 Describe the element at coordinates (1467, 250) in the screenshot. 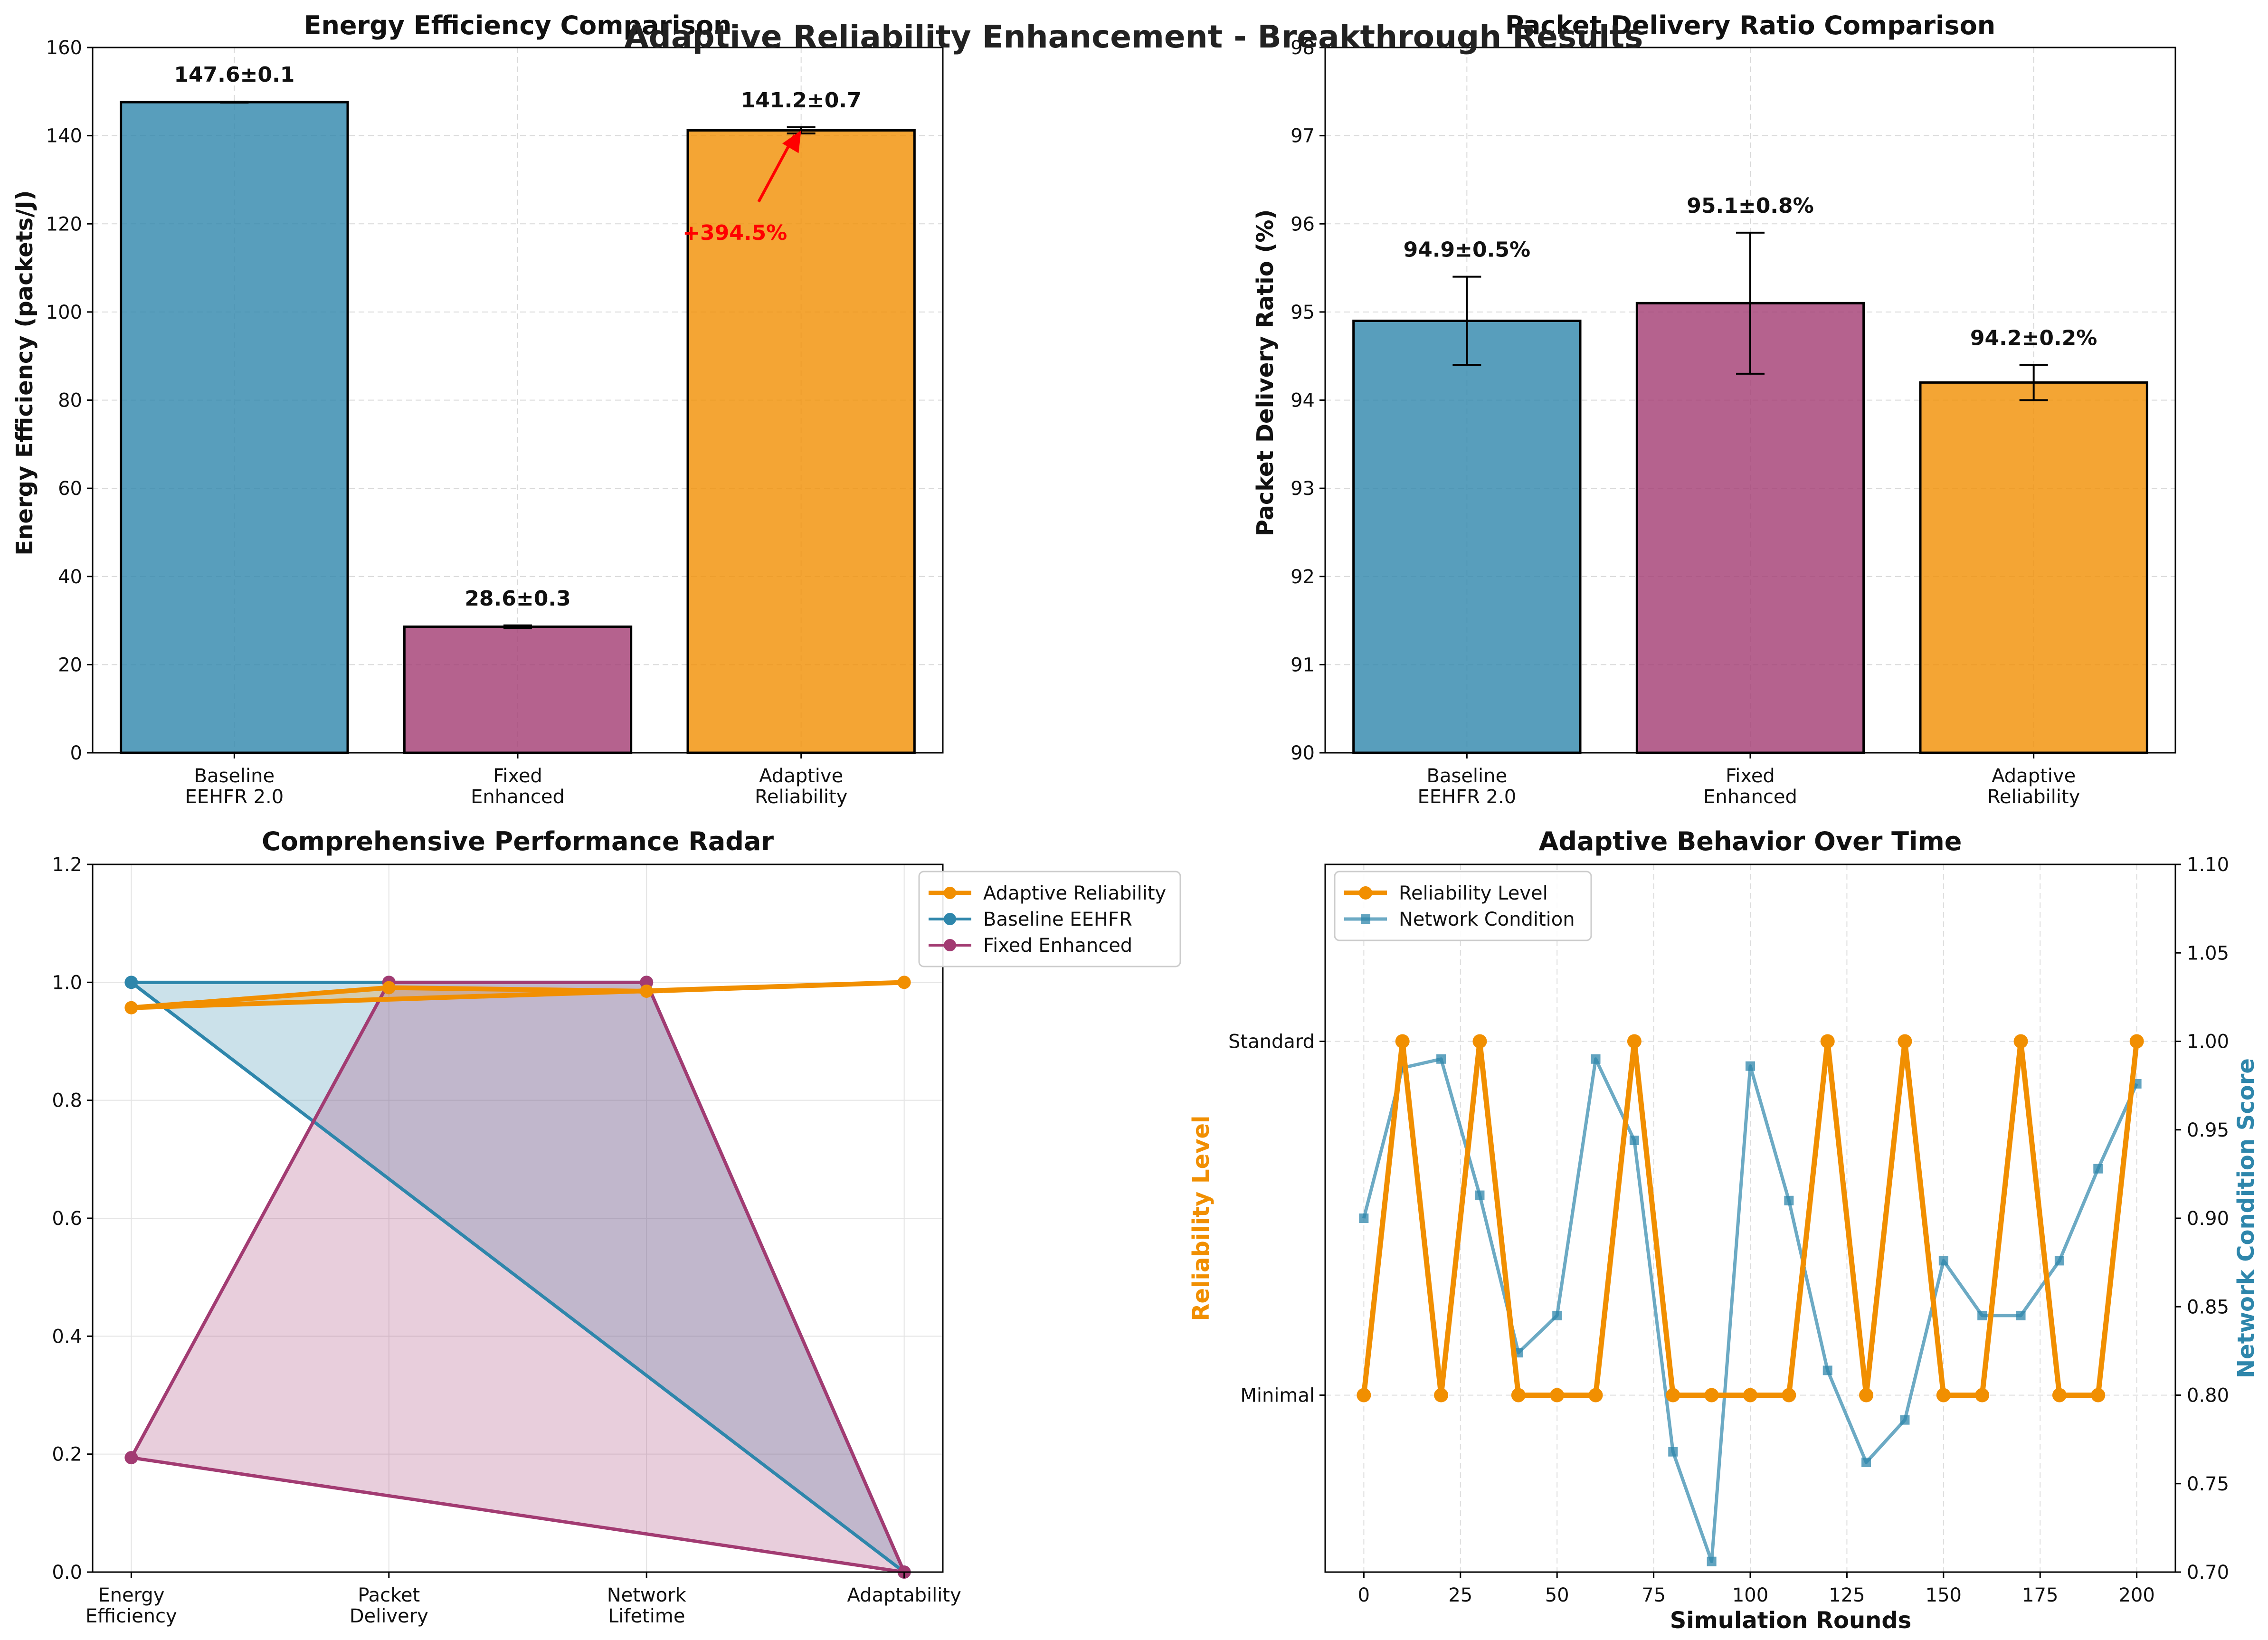

I see `pdr-value-label-baseline-eehfr-2-0: 94.9±0.5%` at that location.